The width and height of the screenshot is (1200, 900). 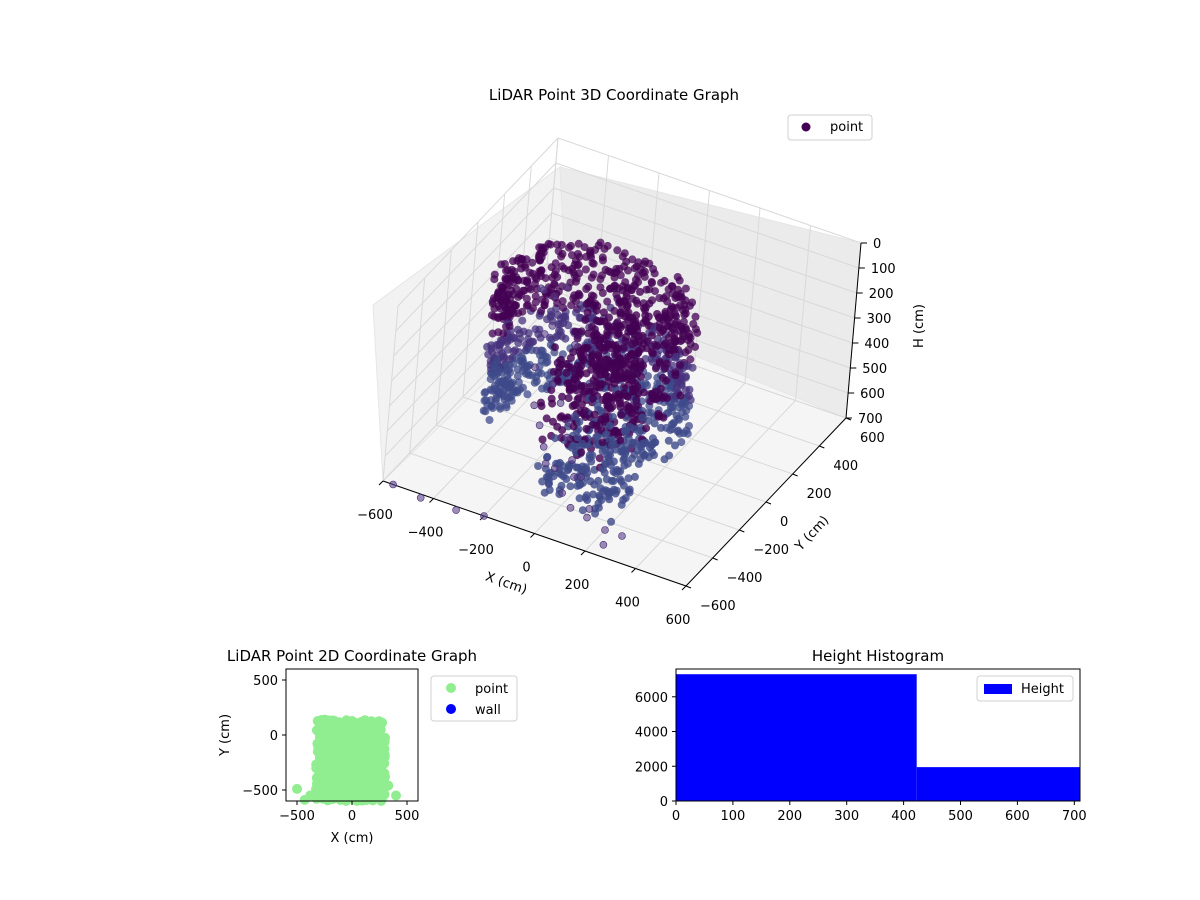 What do you see at coordinates (352, 816) in the screenshot?
I see `x-tick-label-2d: 0` at bounding box center [352, 816].